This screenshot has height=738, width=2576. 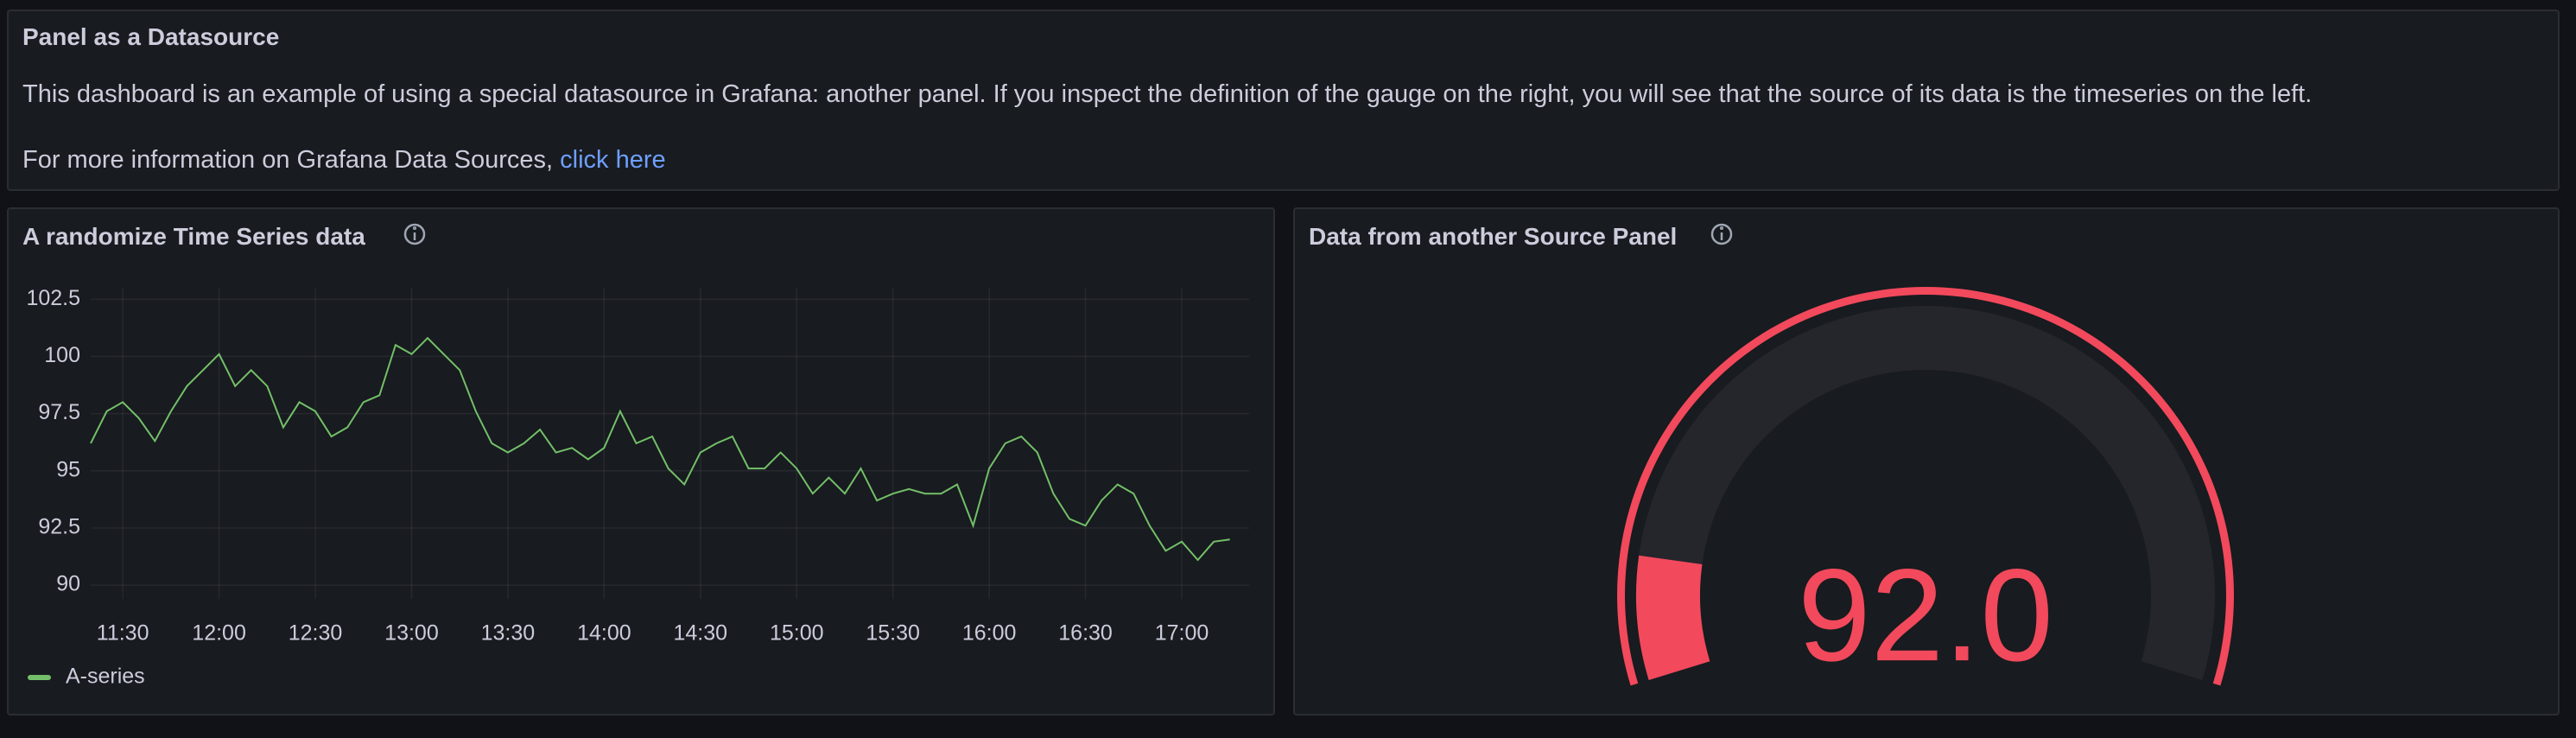 I want to click on y-tick-label: 90, so click(x=68, y=584).